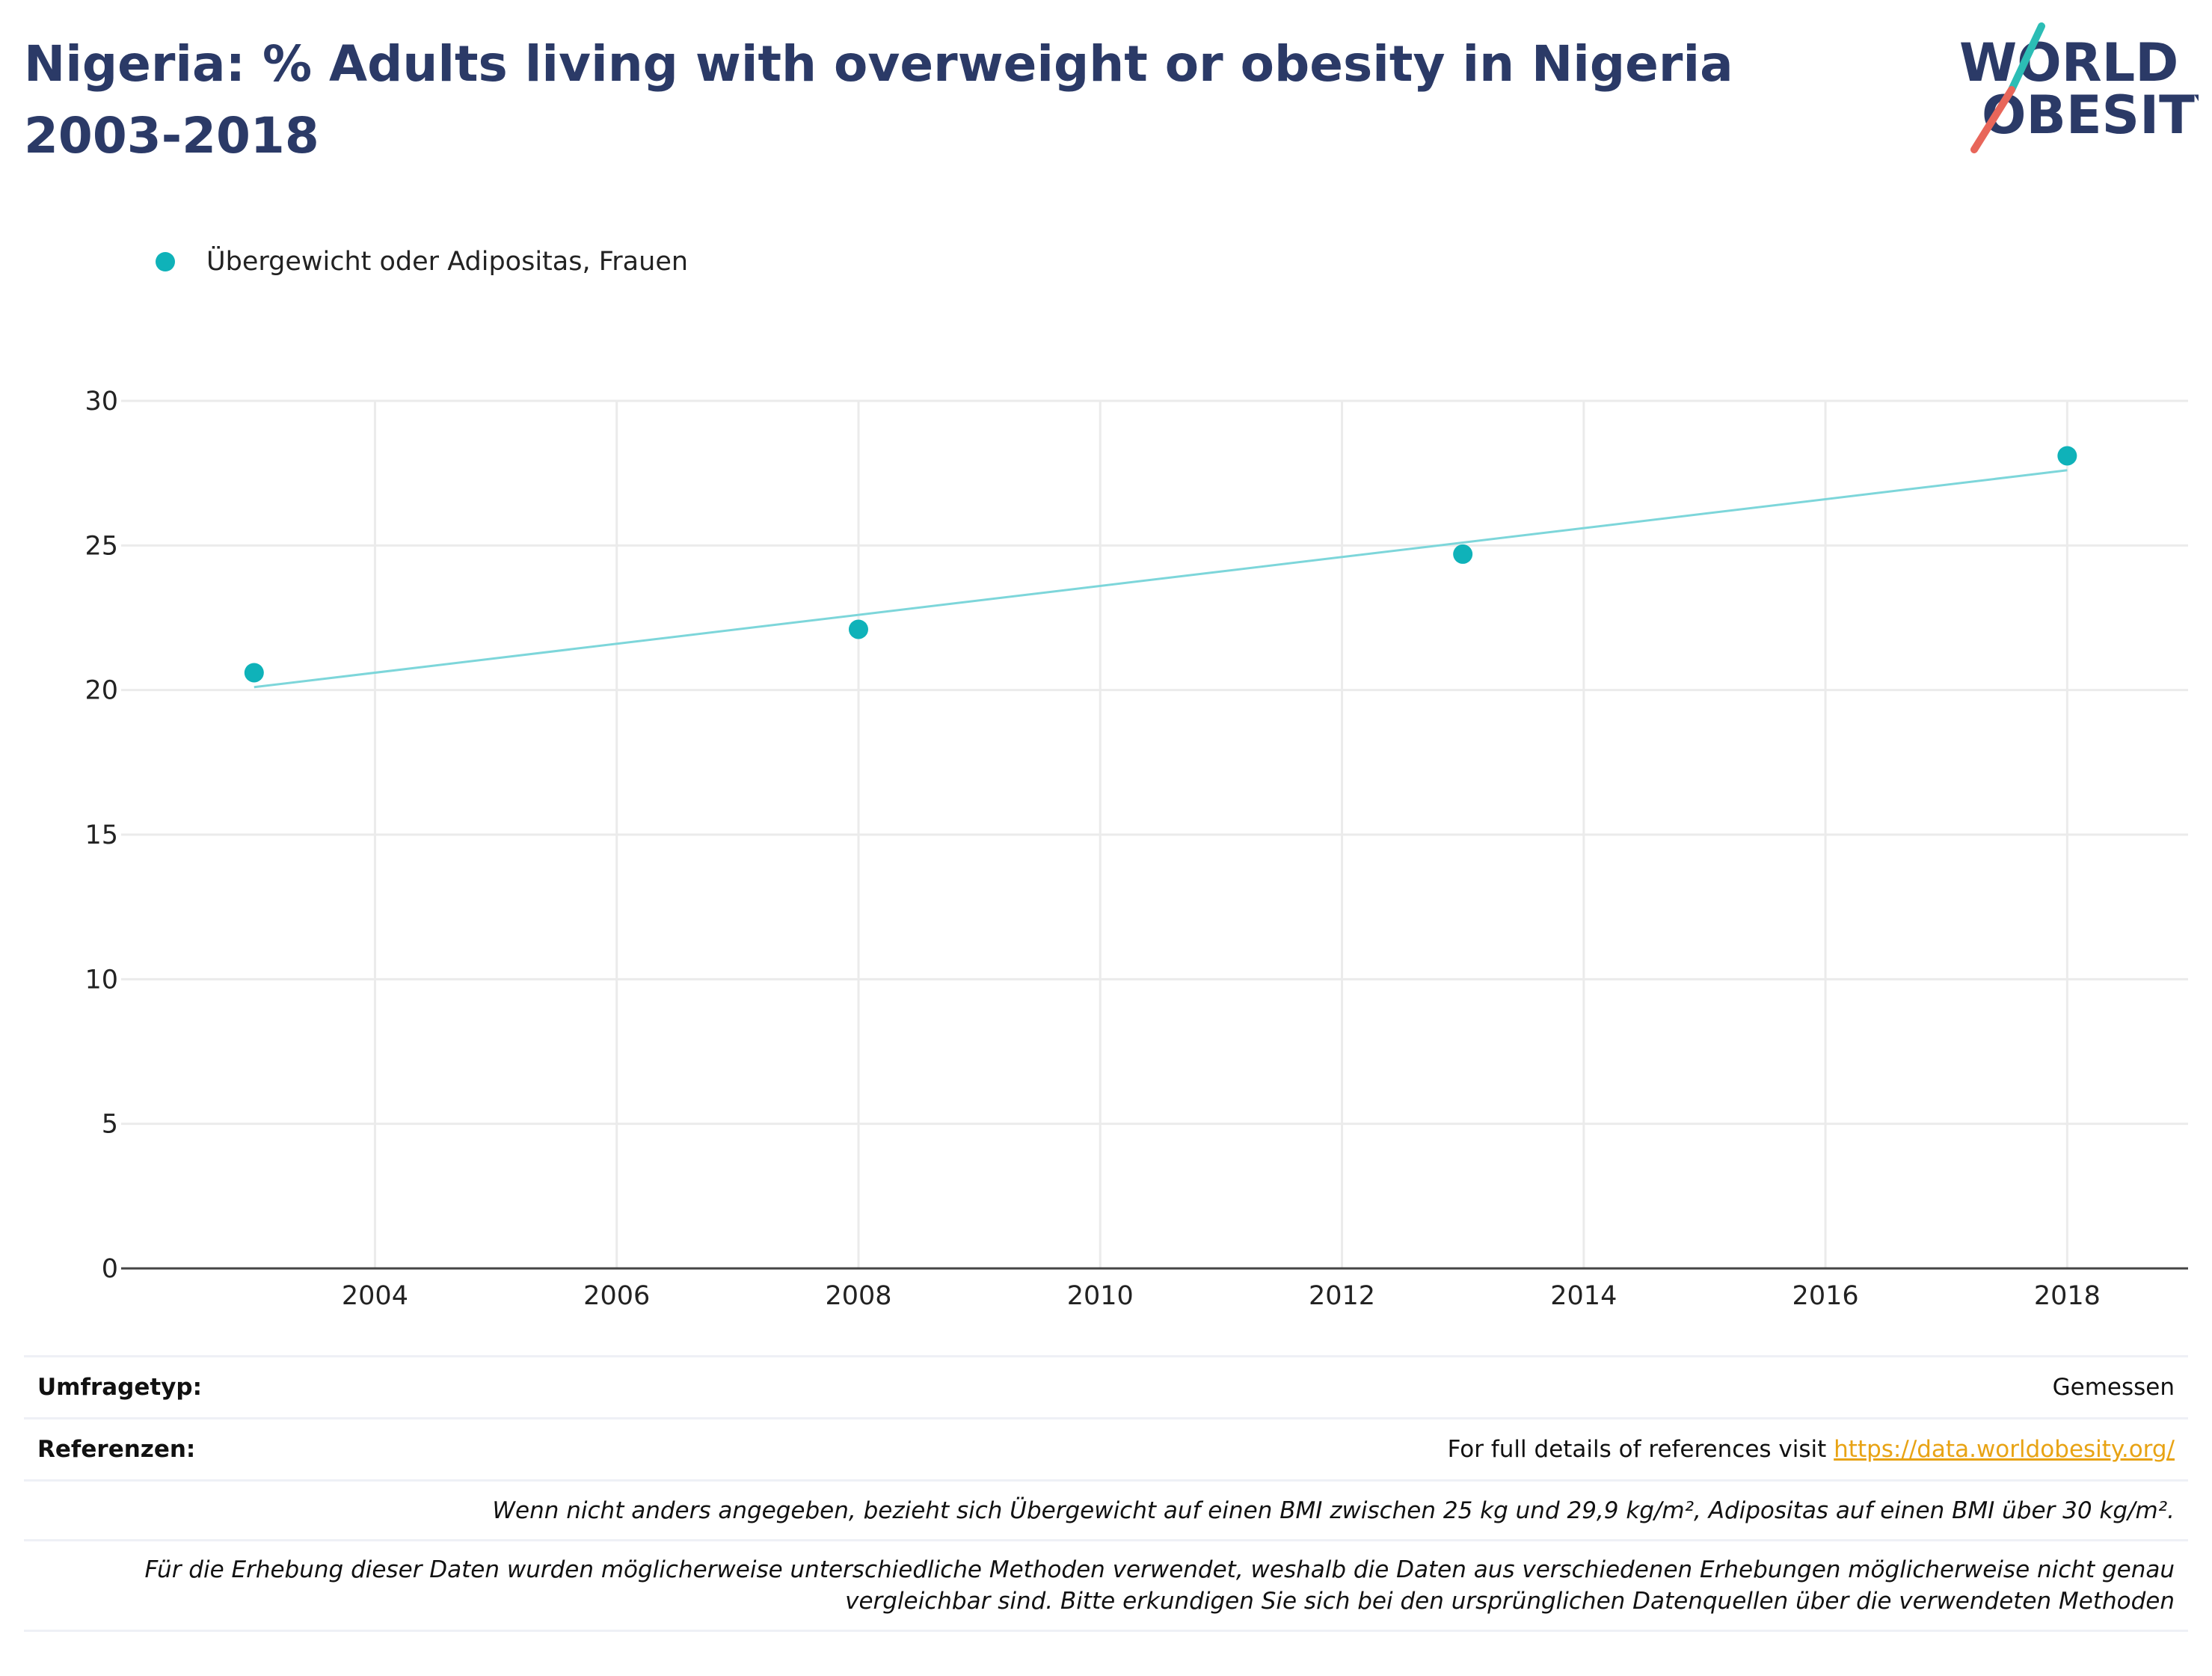 This screenshot has width=2212, height=1676. I want to click on x-tick-label: 2018, so click(2067, 1296).